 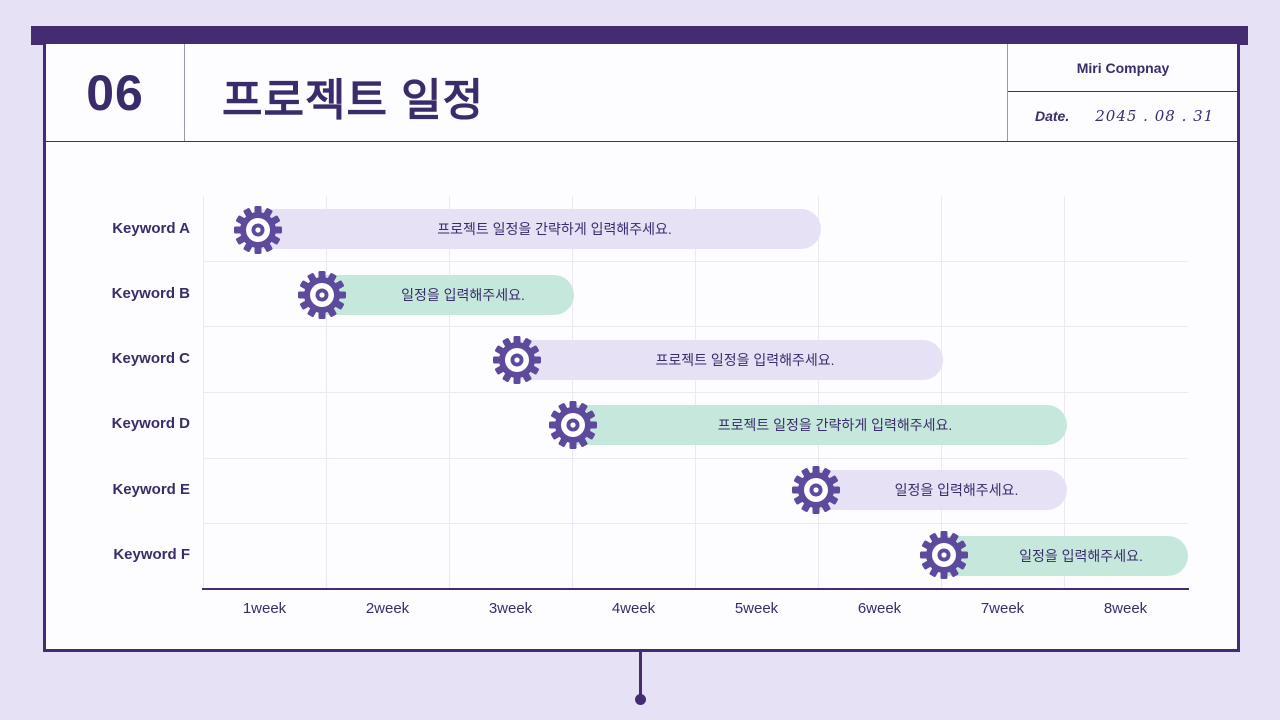 What do you see at coordinates (150, 423) in the screenshot?
I see `row-label: Keyword D` at bounding box center [150, 423].